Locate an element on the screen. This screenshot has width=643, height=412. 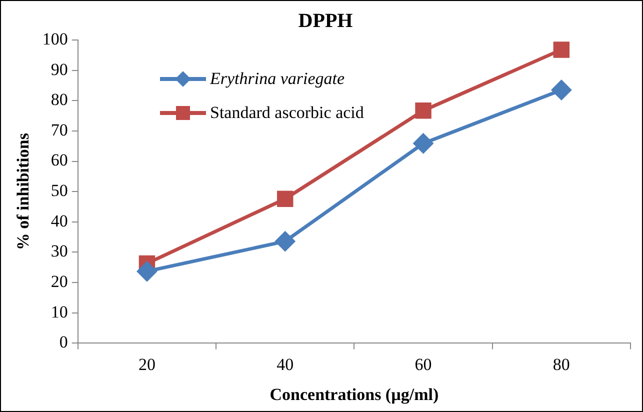
y-tick-label: 20 is located at coordinates (59, 282).